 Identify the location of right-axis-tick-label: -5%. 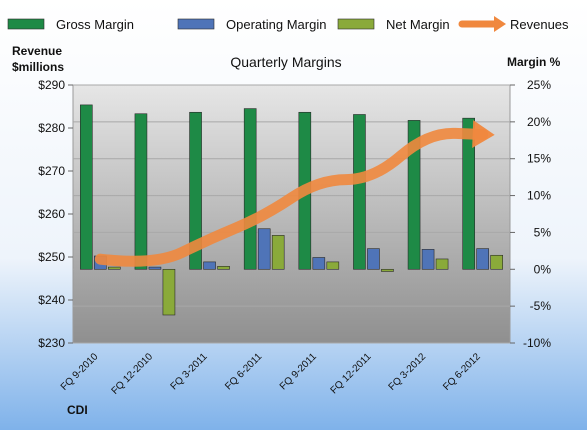
(541, 306).